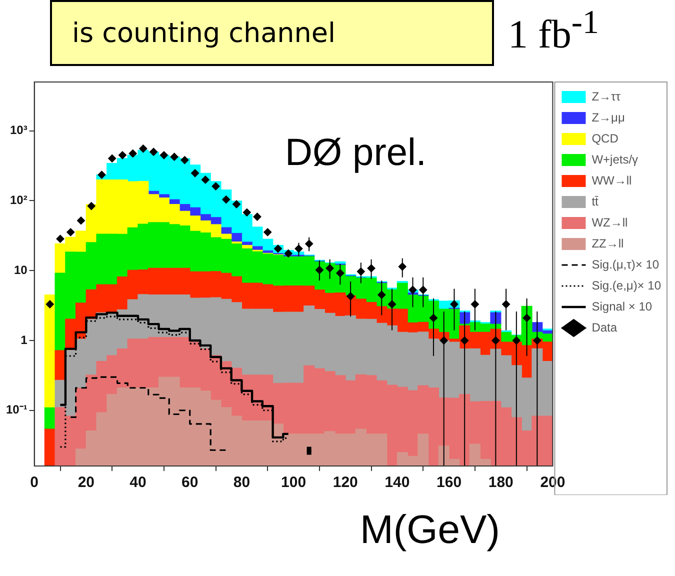 This screenshot has width=675, height=576. What do you see at coordinates (241, 483) in the screenshot?
I see `x-tick-label: 80` at bounding box center [241, 483].